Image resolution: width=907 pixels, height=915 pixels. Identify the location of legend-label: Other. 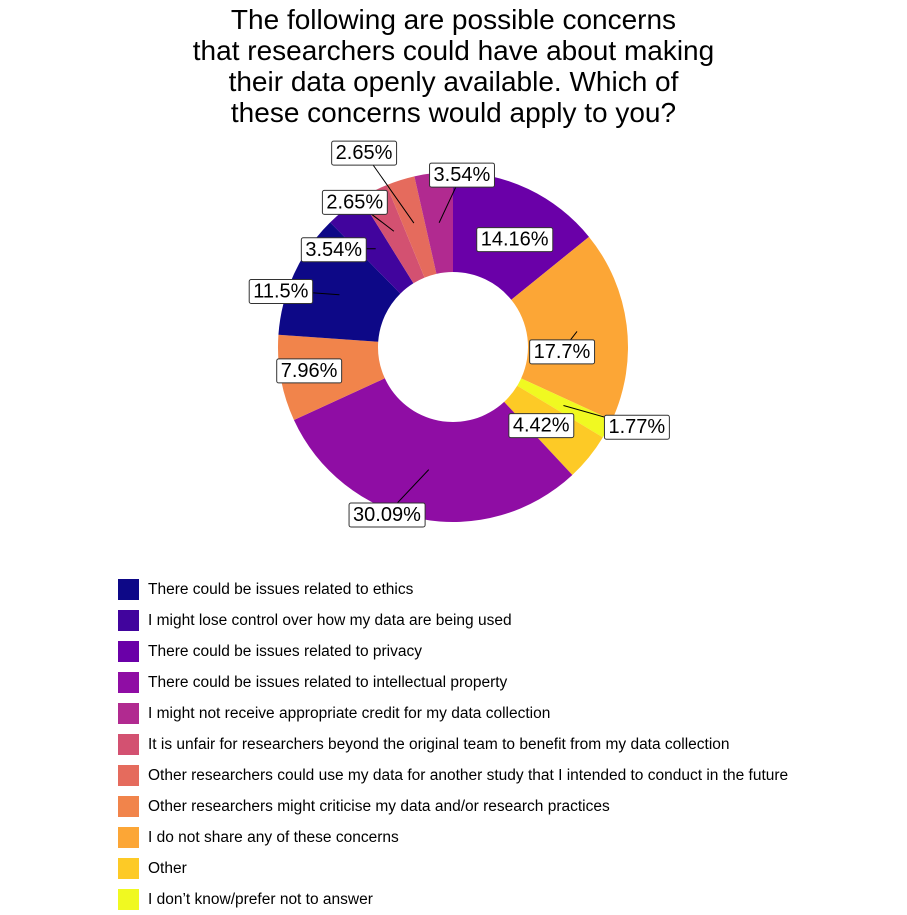
(167, 868).